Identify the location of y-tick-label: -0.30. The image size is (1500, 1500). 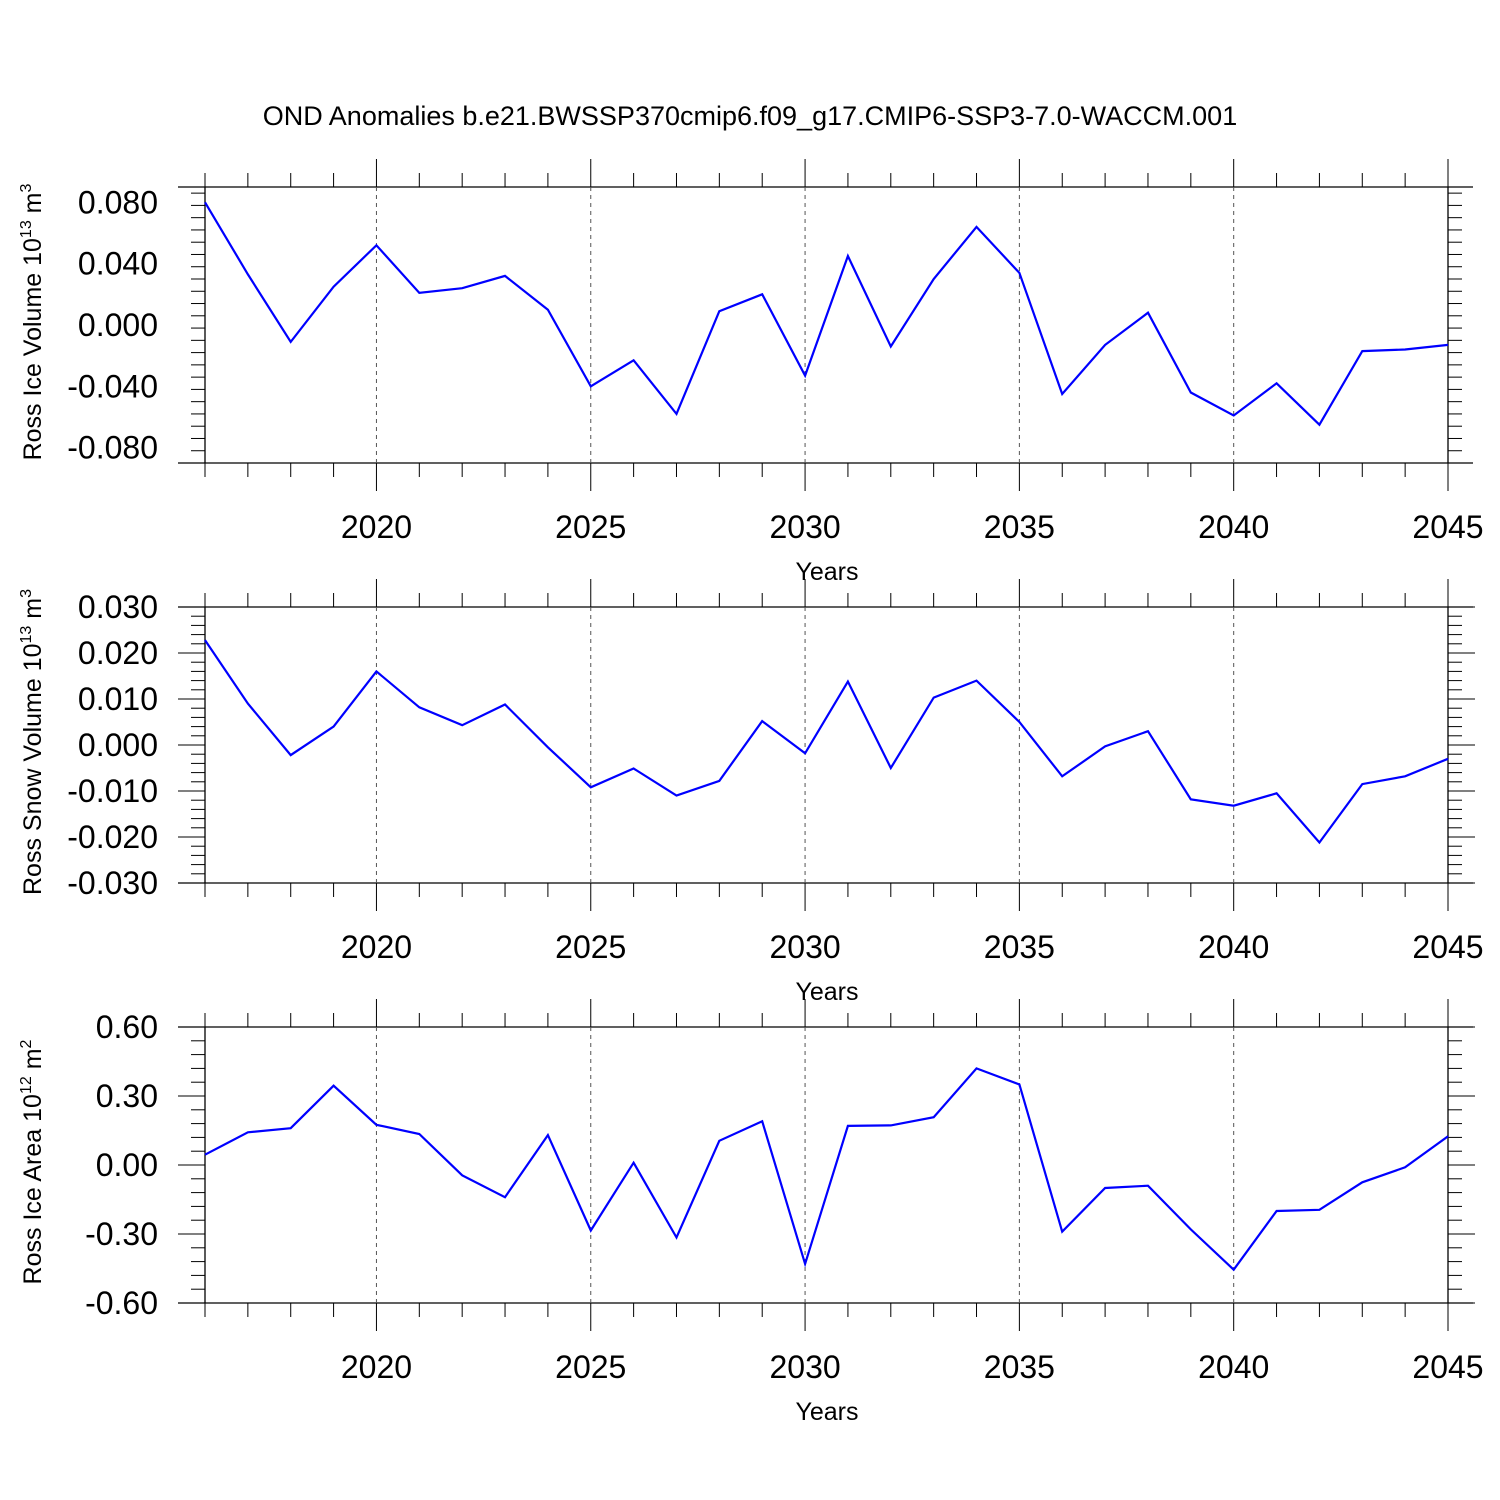
(121, 1234).